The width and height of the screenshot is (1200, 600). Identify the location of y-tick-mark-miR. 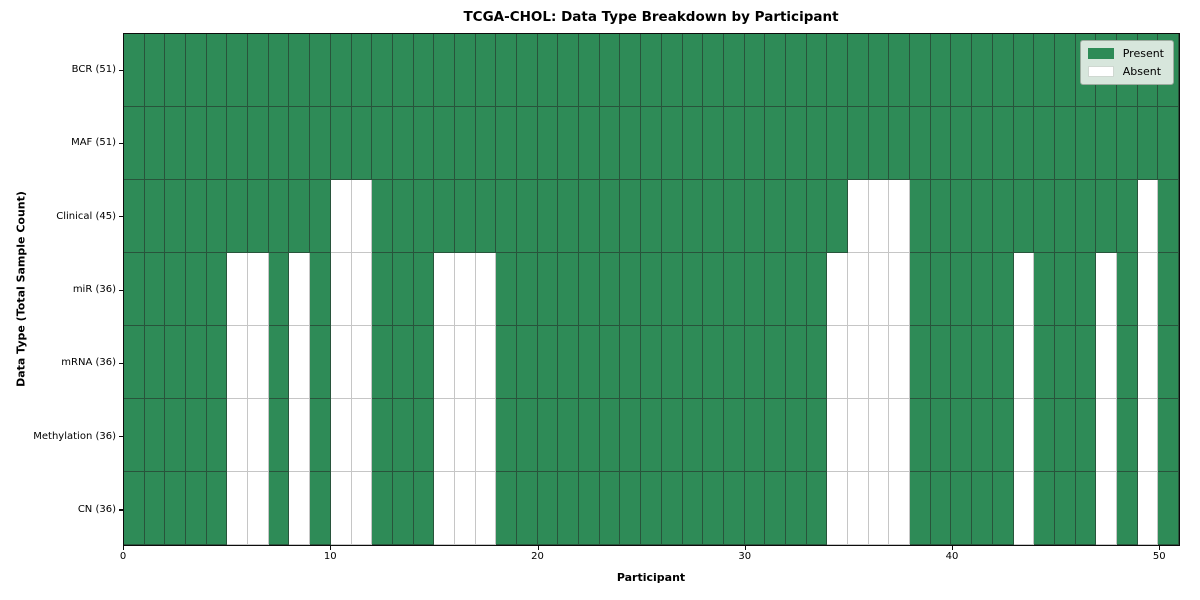
(121, 290).